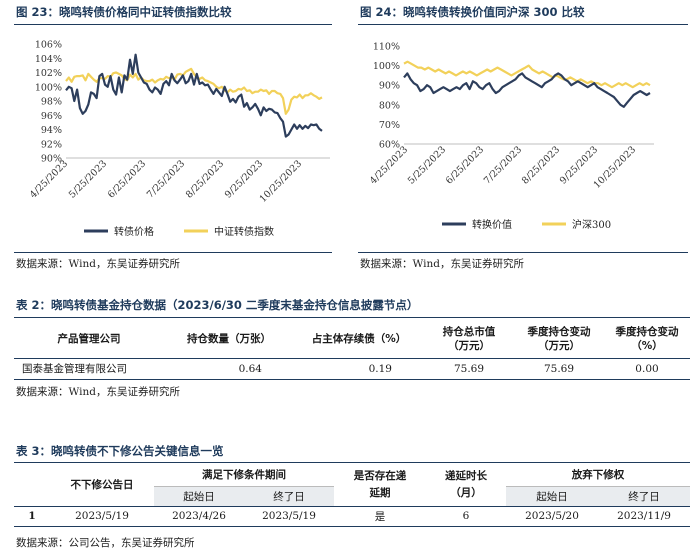  What do you see at coordinates (523, 24) in the screenshot?
I see `figure-24-rule` at bounding box center [523, 24].